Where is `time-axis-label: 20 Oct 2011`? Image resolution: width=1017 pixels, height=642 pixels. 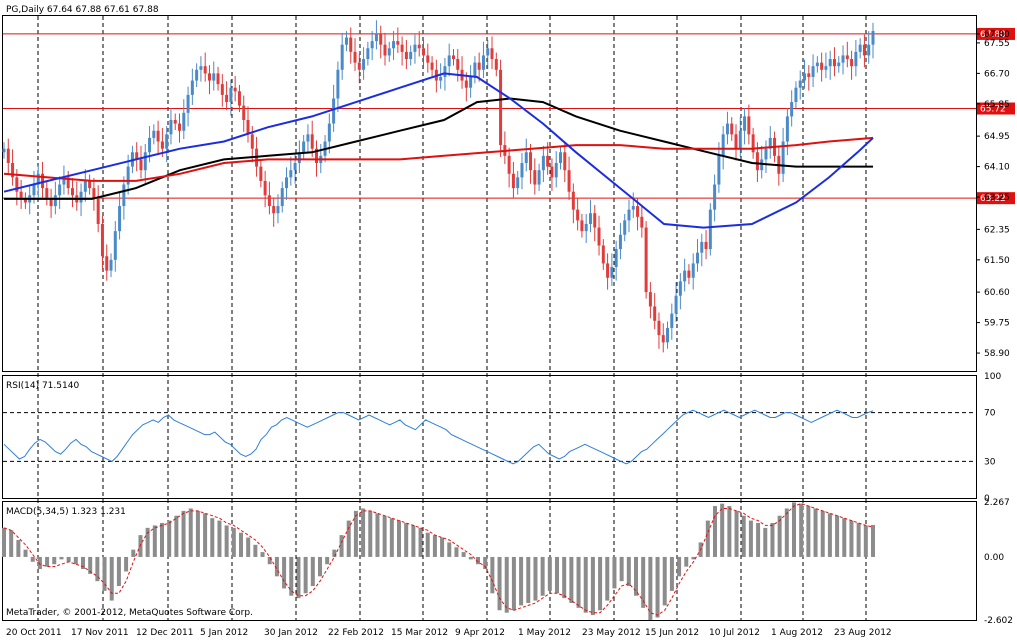 time-axis-label: 20 Oct 2011 is located at coordinates (34, 633).